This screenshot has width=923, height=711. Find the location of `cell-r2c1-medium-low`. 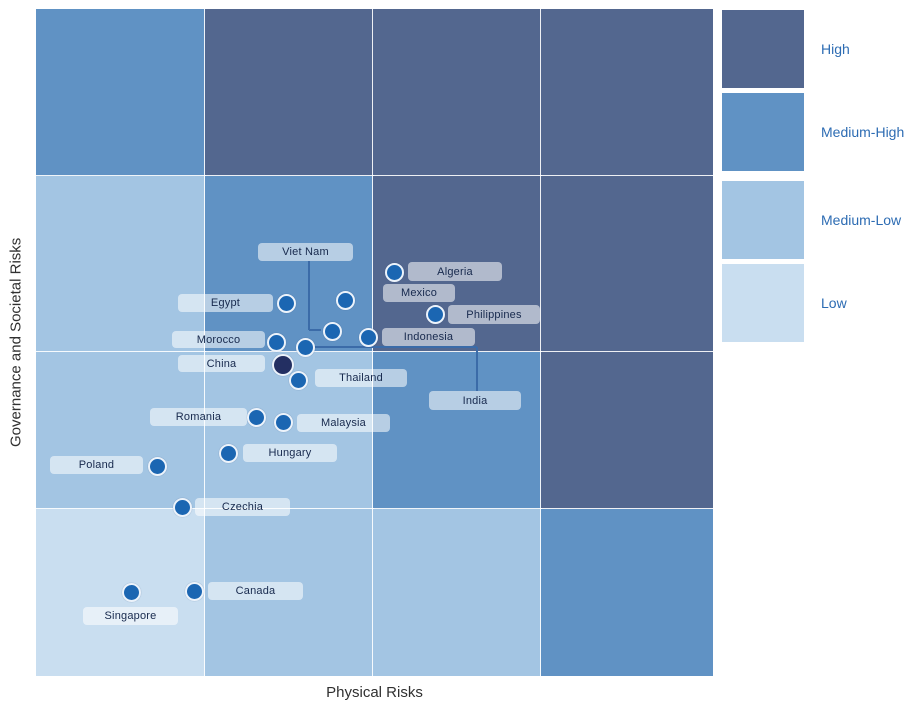

cell-r2c1-medium-low is located at coordinates (120, 264).